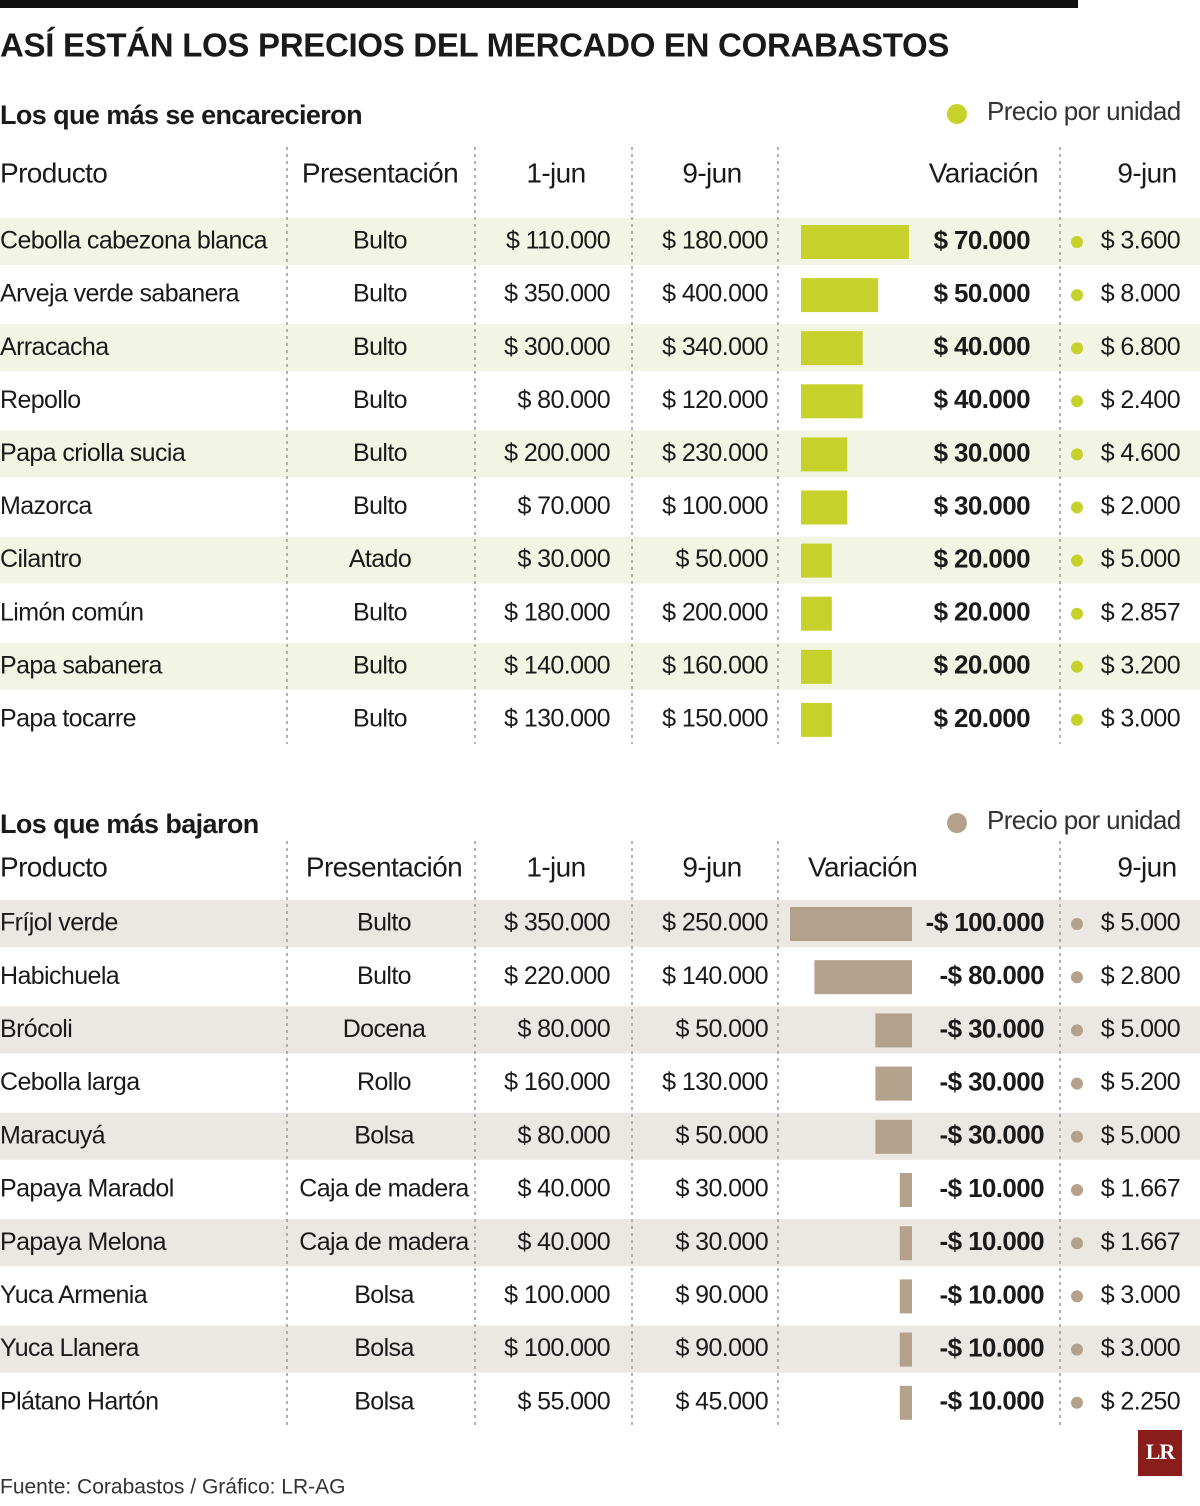 Image resolution: width=1200 pixels, height=1506 pixels. Describe the element at coordinates (715, 976) in the screenshot. I see `price-jun-9: $ 140.000` at that location.